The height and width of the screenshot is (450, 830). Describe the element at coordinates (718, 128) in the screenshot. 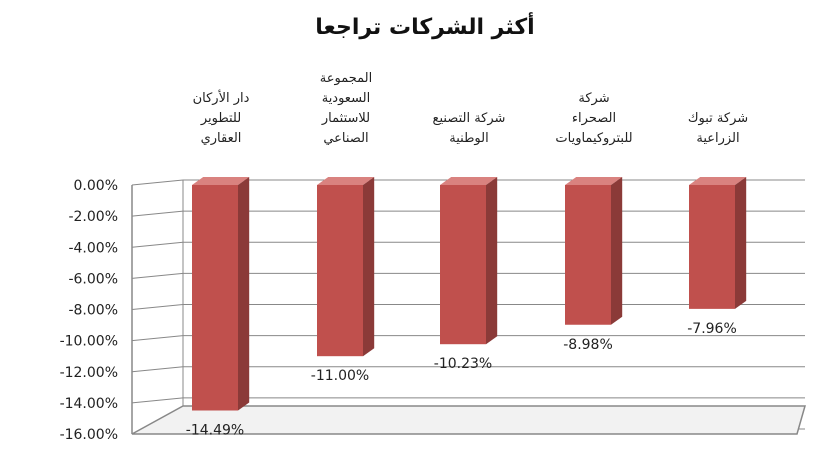

I see `category-label: شركة تبوك الزراعية` at that location.